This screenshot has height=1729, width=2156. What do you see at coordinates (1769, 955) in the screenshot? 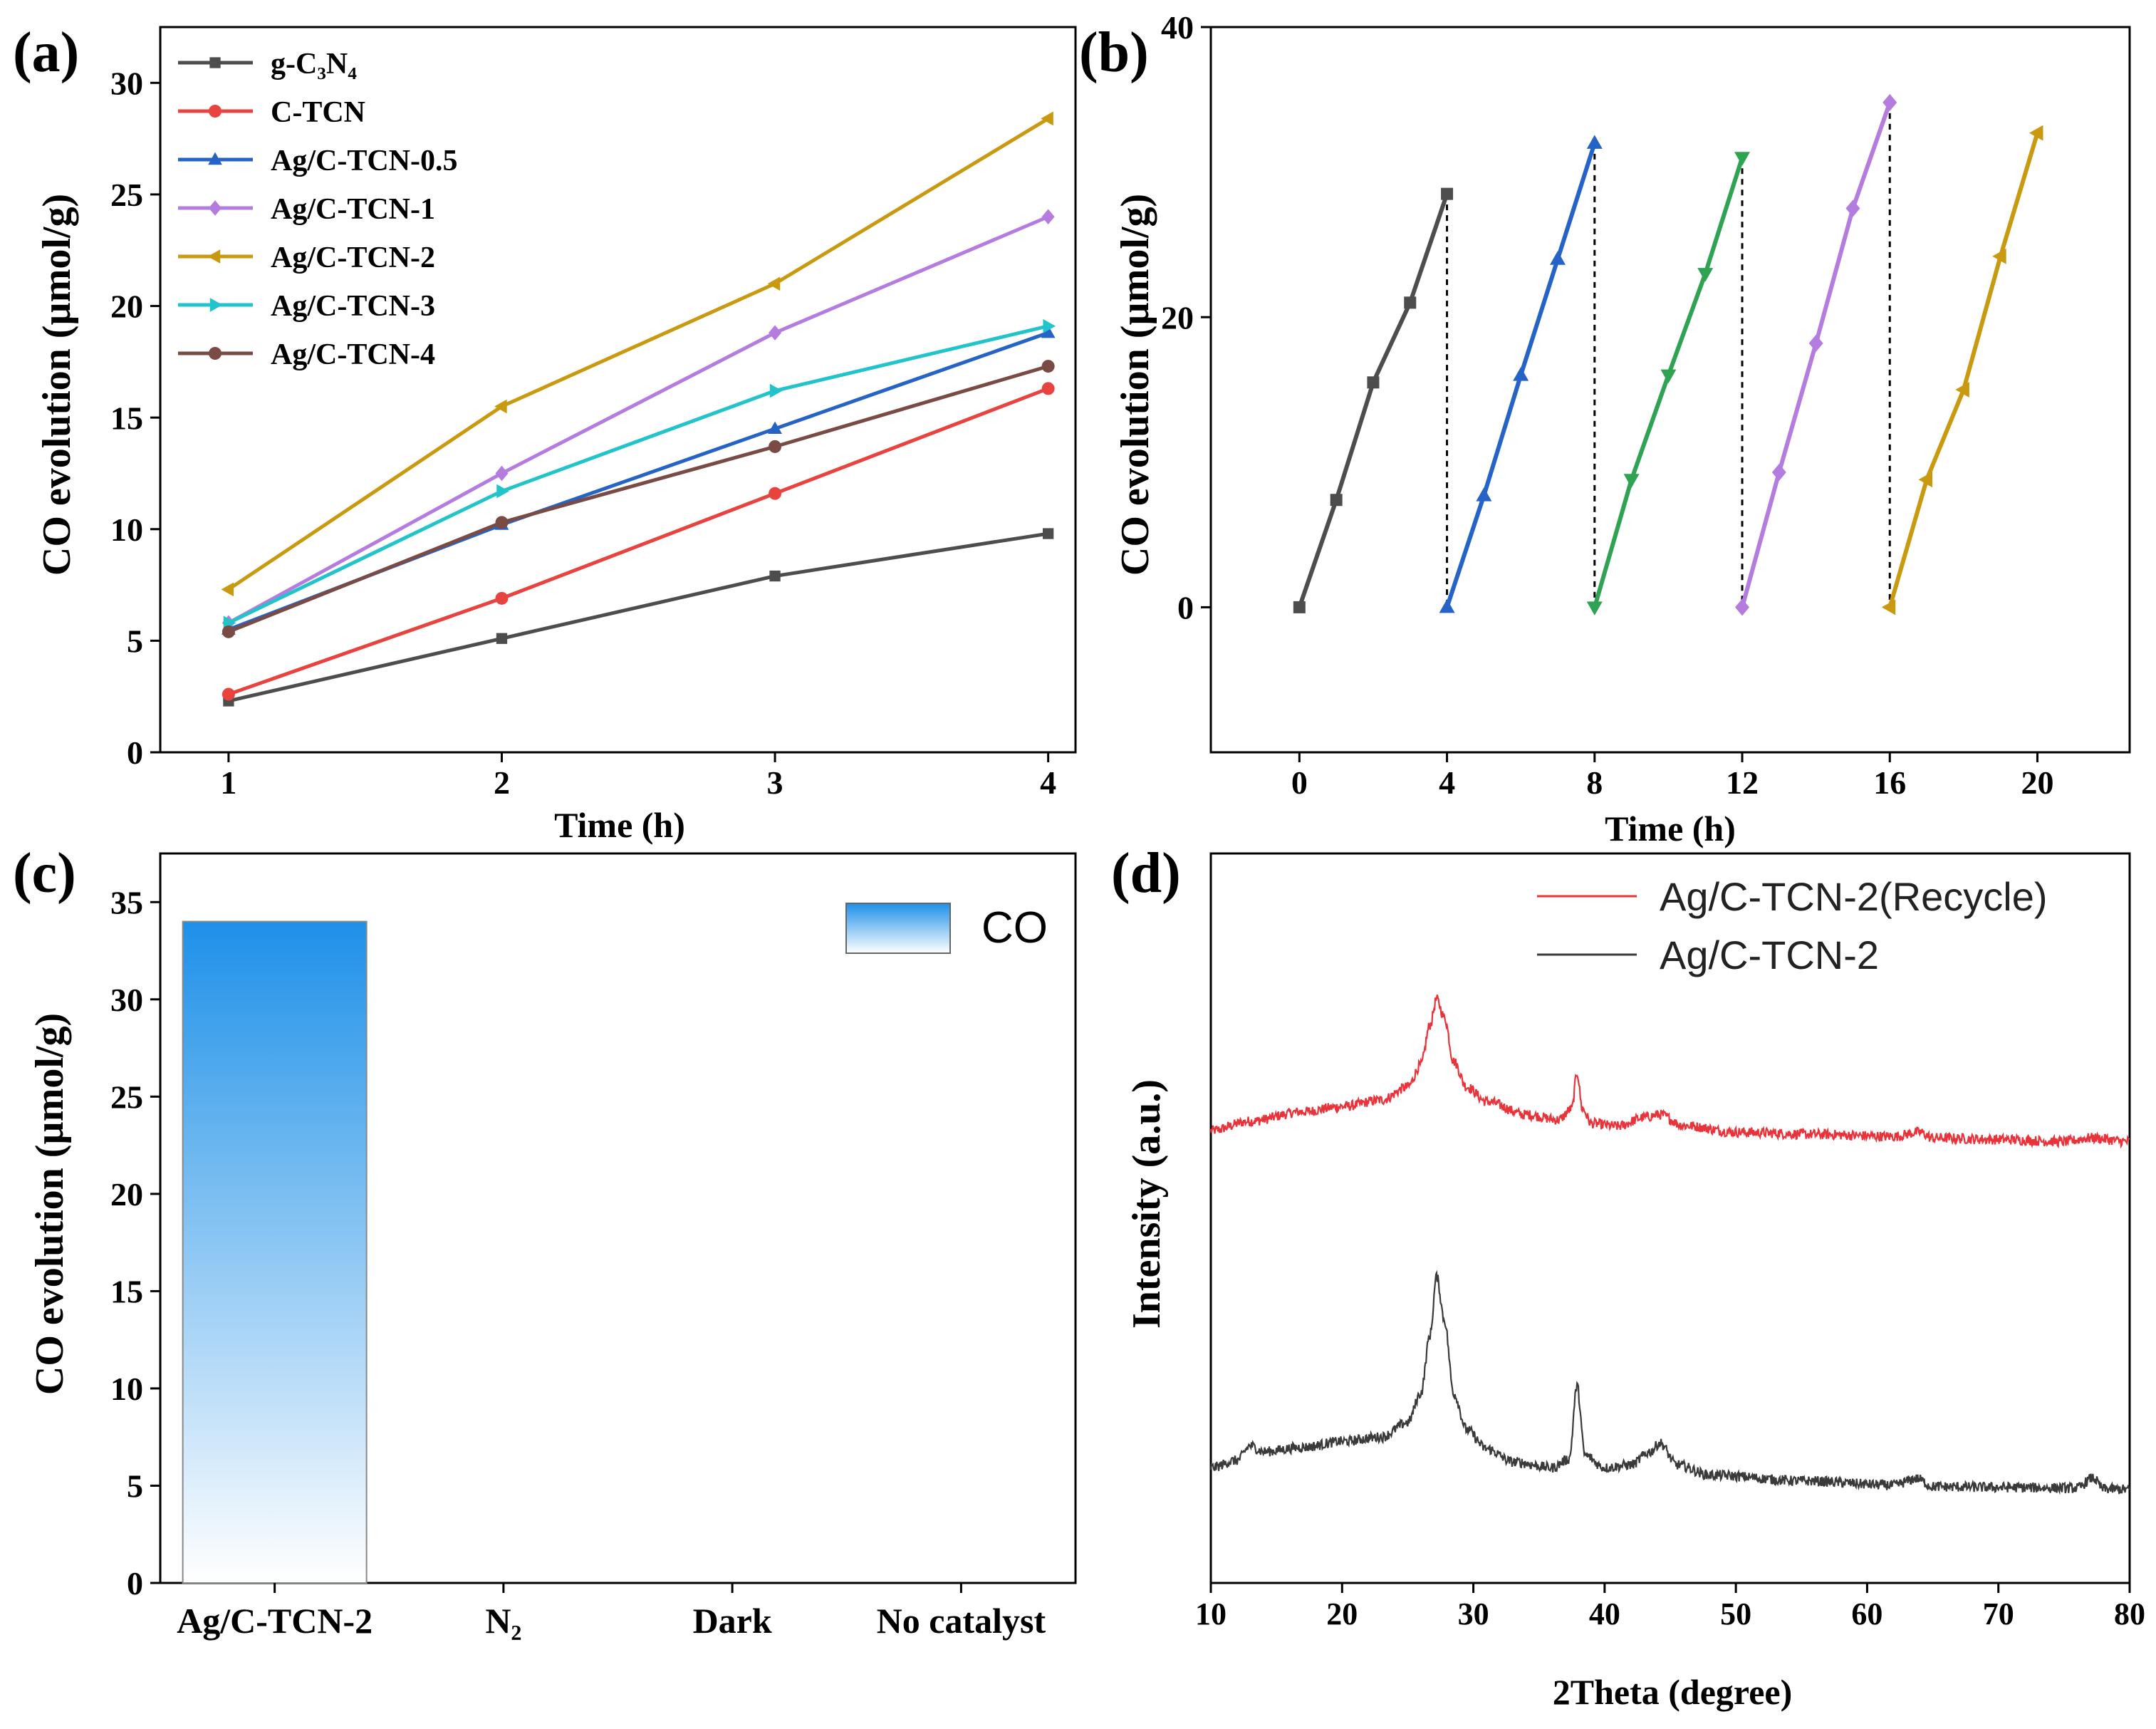
I see `panel-d-legend-label: Ag/C-TCN-2` at bounding box center [1769, 955].